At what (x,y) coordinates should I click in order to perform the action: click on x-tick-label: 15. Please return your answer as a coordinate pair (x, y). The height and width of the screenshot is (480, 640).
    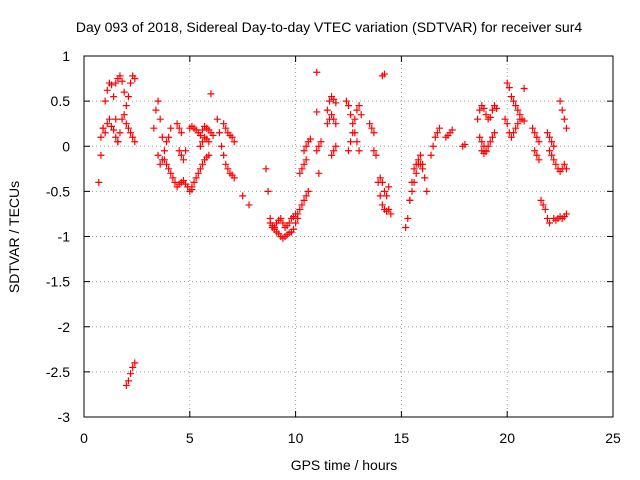
    Looking at the image, I should click on (402, 438).